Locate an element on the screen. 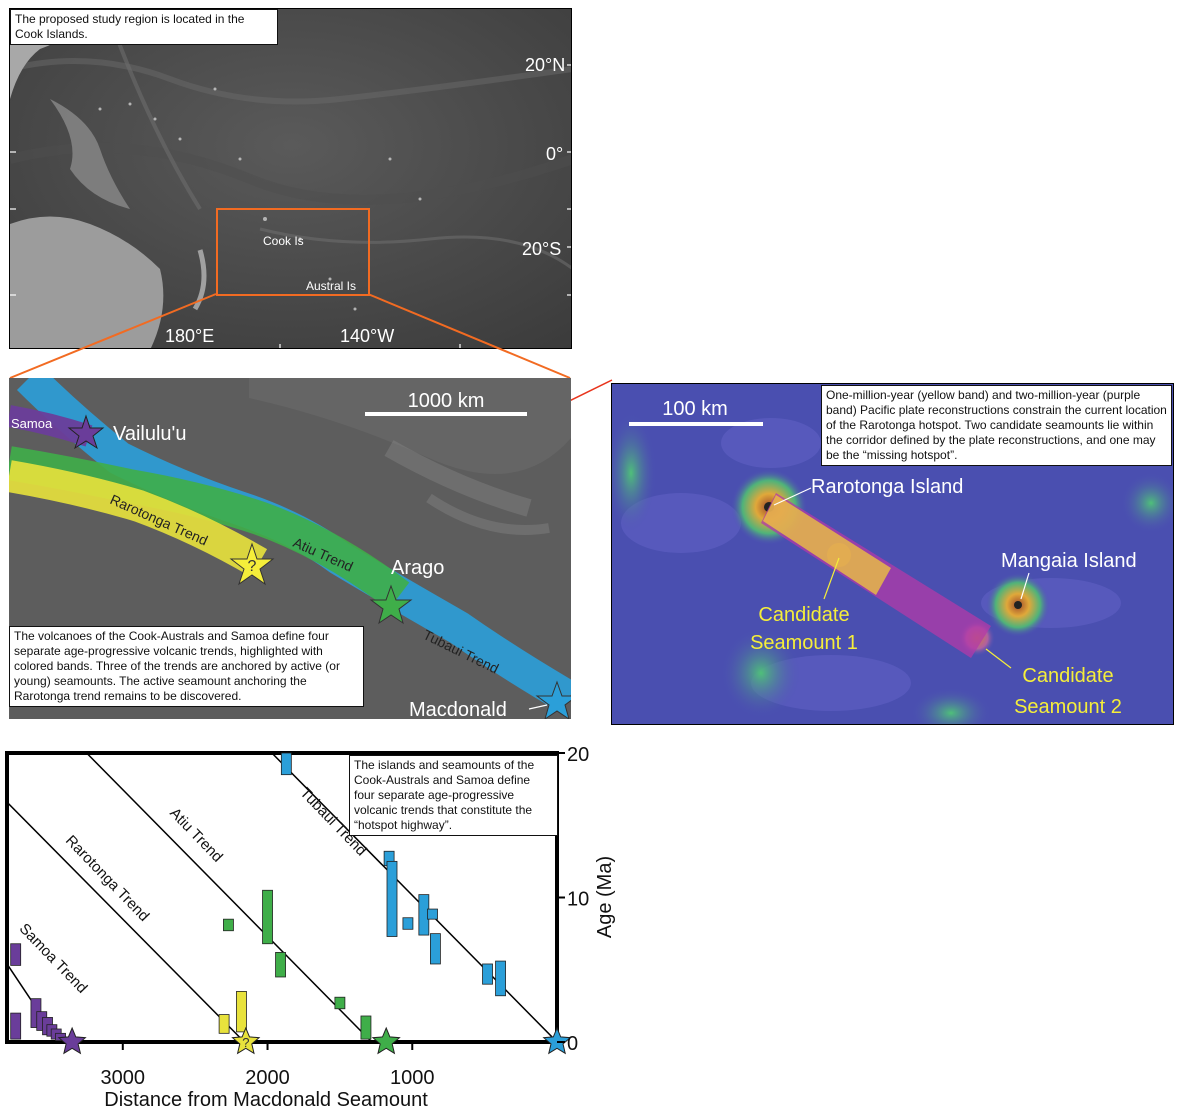 The height and width of the screenshot is (1112, 1177). cook-islands-label: Cook Is is located at coordinates (283, 241).